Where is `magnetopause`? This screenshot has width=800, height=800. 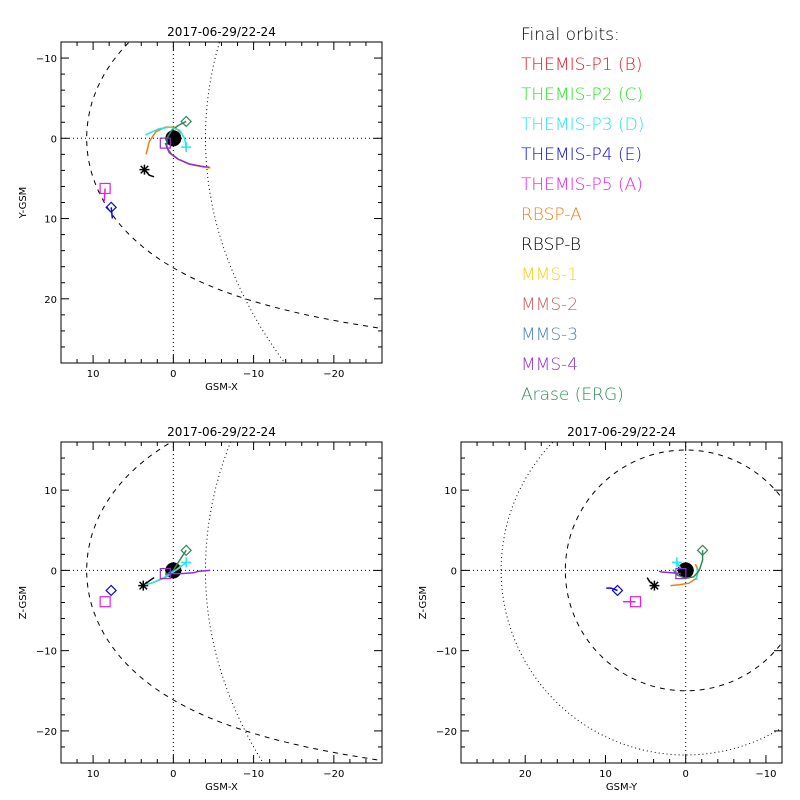 magnetopause is located at coordinates (234, 186).